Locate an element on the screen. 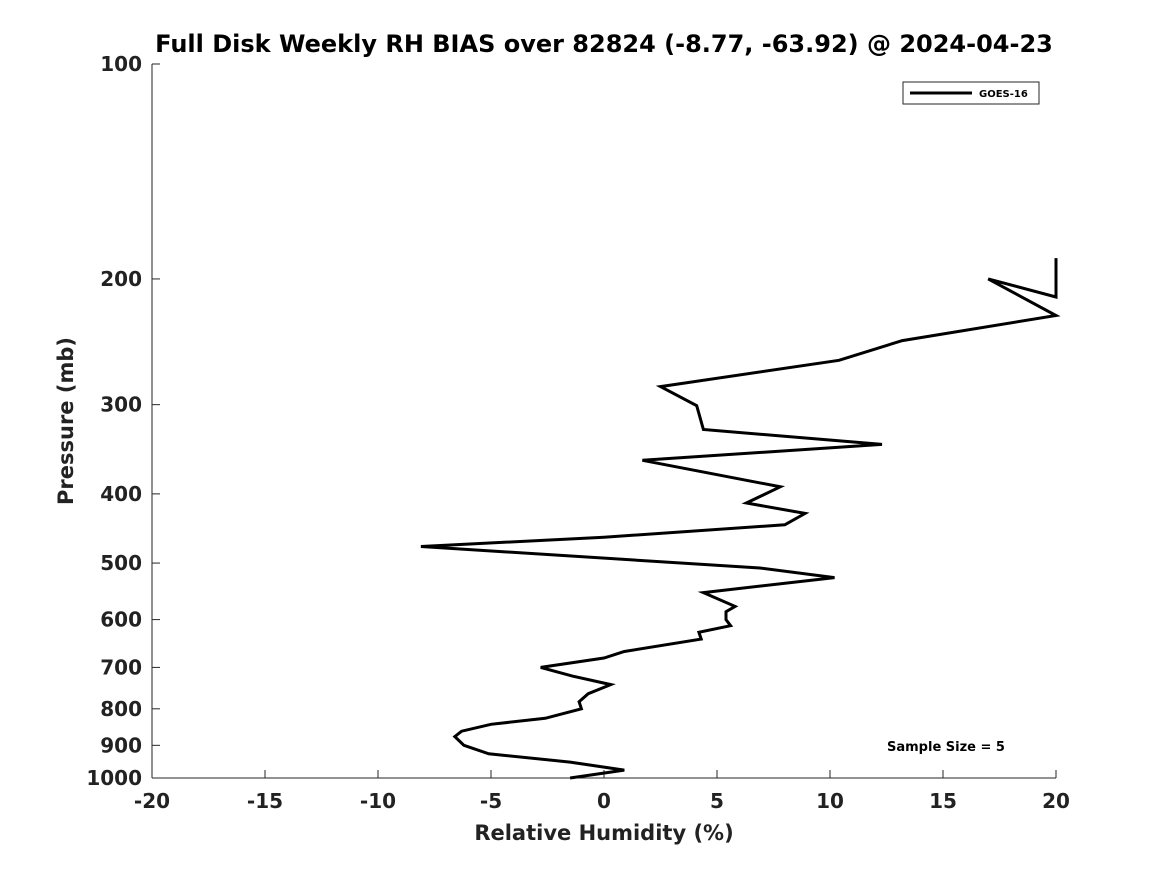 This screenshot has height=875, width=1167. x-tick-label: 10 is located at coordinates (830, 801).